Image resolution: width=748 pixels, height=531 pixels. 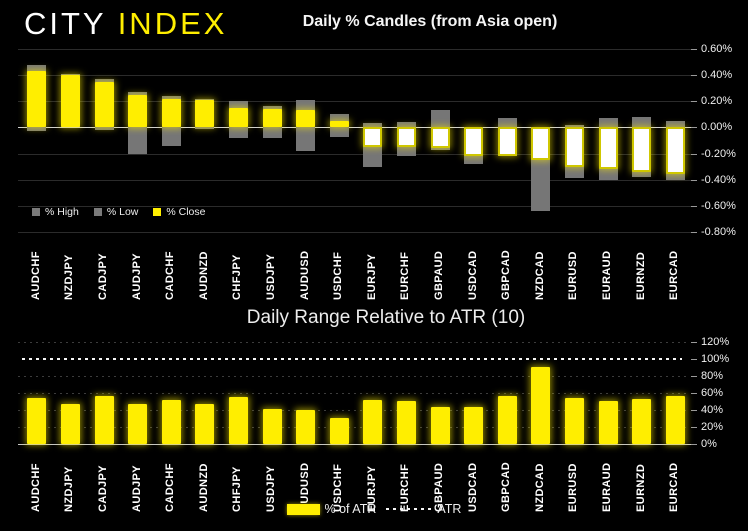 I want to click on y-axis-label: 0.40%, so click(x=717, y=75).